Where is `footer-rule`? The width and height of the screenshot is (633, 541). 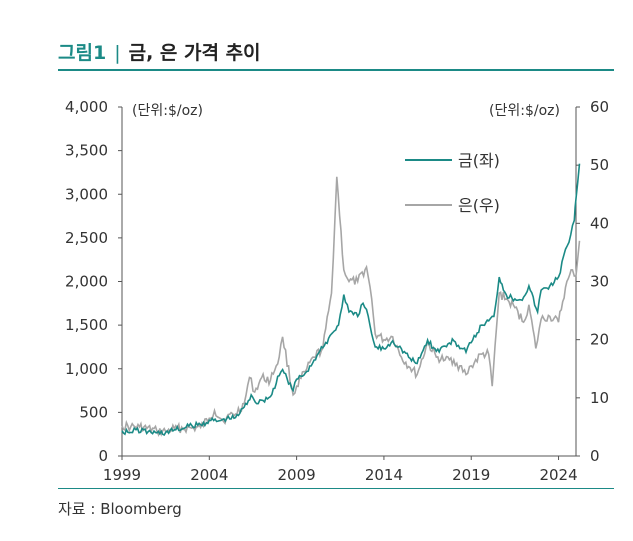
footer-rule is located at coordinates (336, 488).